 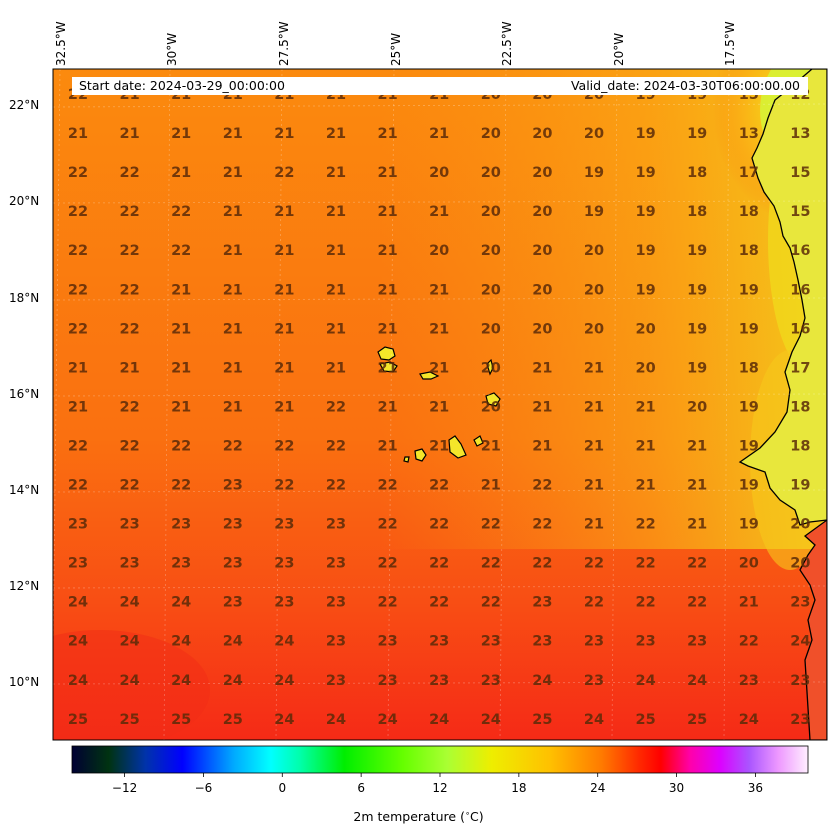 I want to click on grid-value-r12-c0: 23, so click(x=78, y=564).